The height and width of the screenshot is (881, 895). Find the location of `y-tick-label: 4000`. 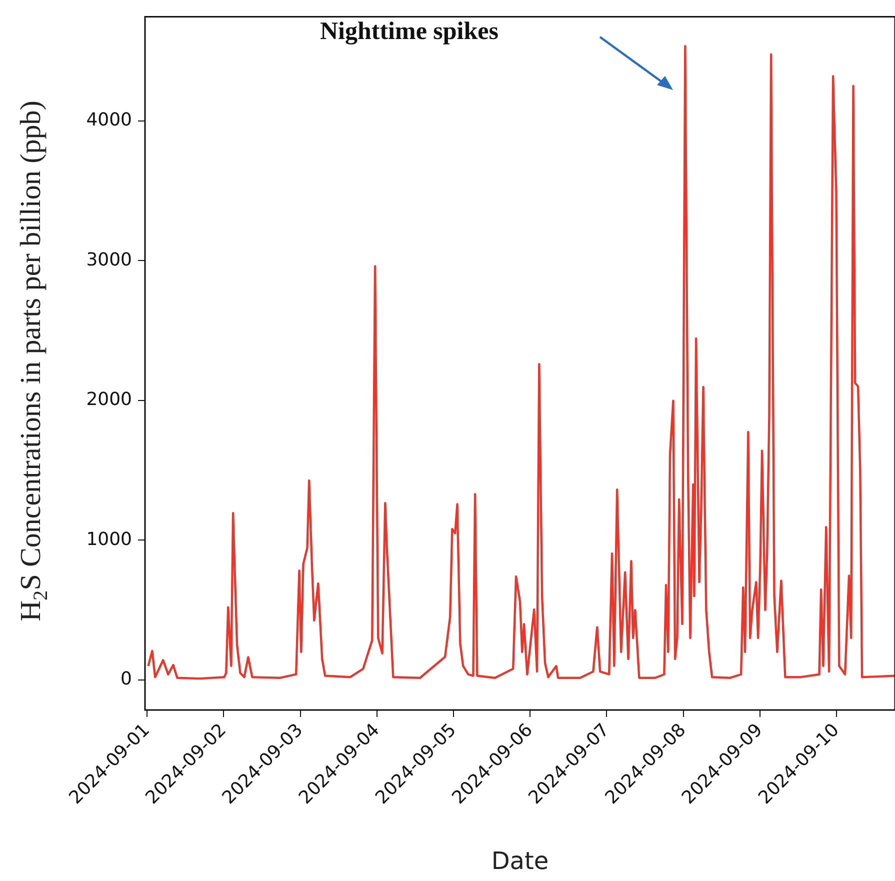

y-tick-label: 4000 is located at coordinates (109, 120).